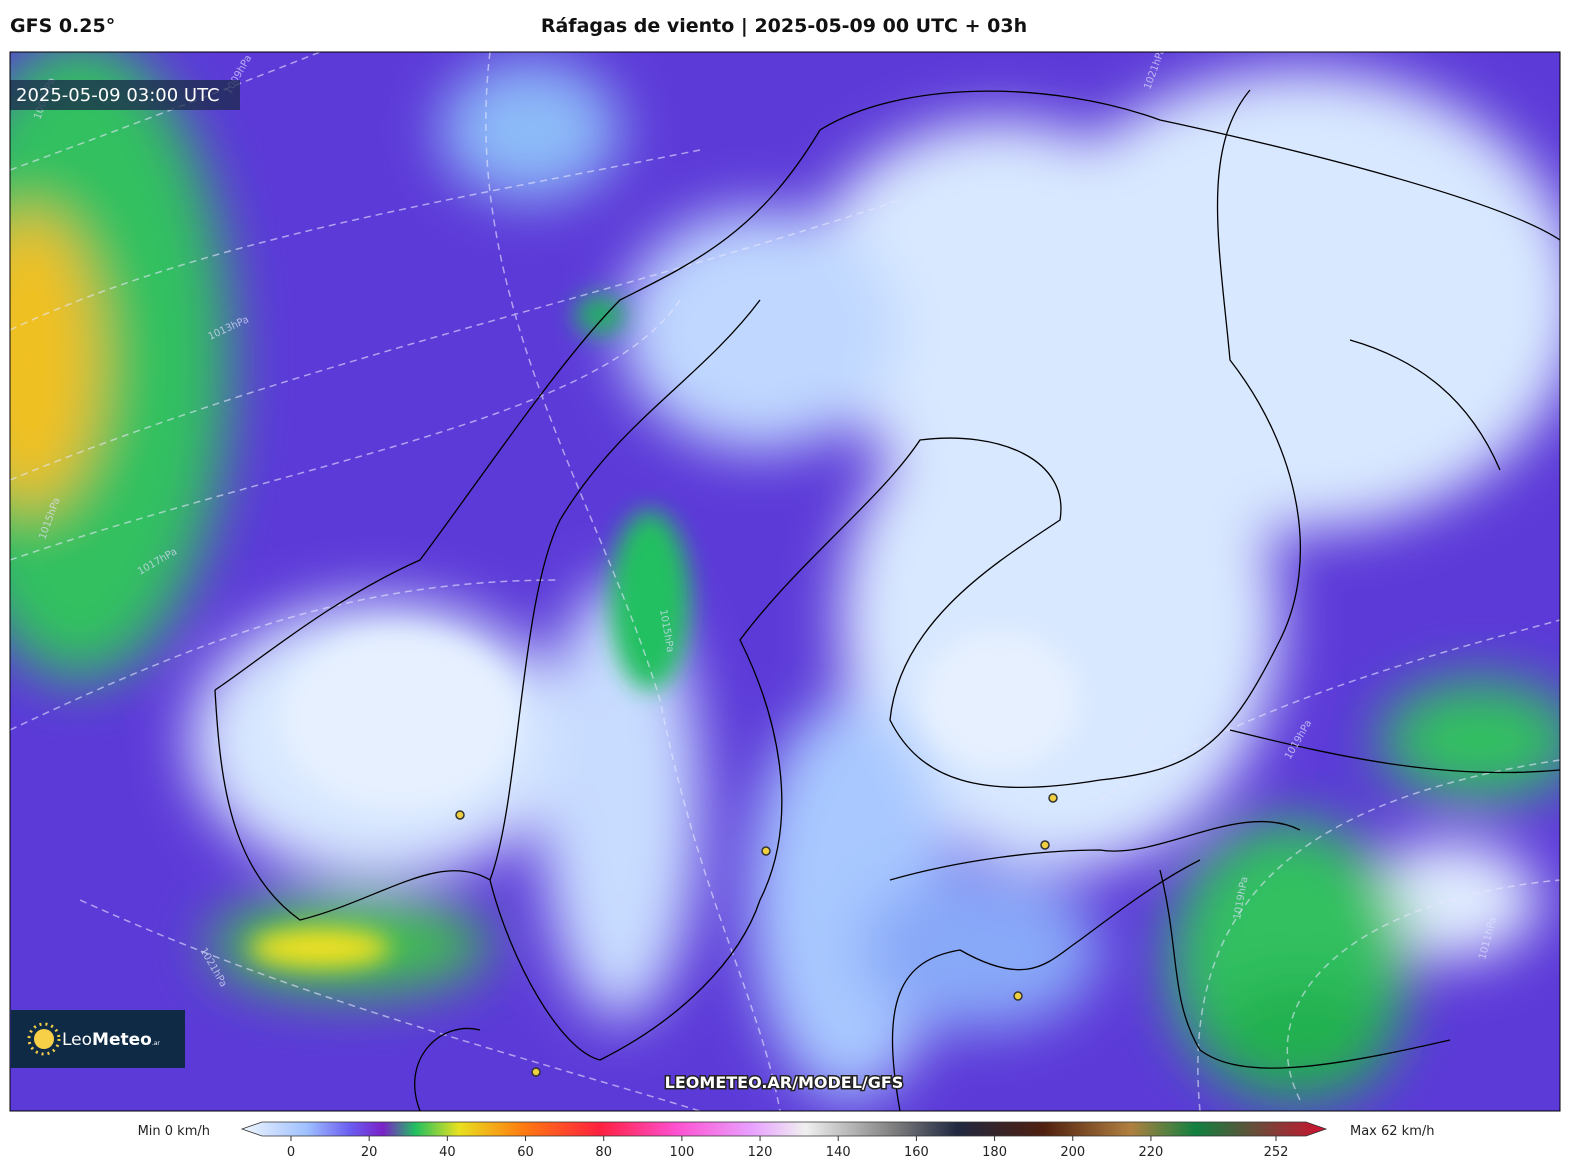 The image size is (1570, 1160). Describe the element at coordinates (916, 1152) in the screenshot. I see `colorbar-tick-label: 160` at that location.